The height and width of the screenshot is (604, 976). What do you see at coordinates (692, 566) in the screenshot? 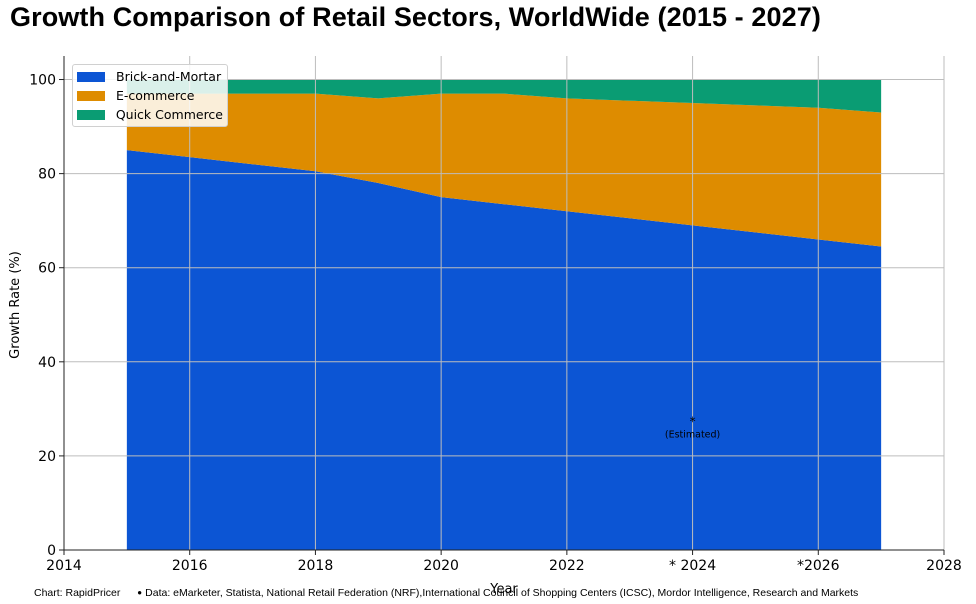
I see `x-tick-label: * 2024` at bounding box center [692, 566].